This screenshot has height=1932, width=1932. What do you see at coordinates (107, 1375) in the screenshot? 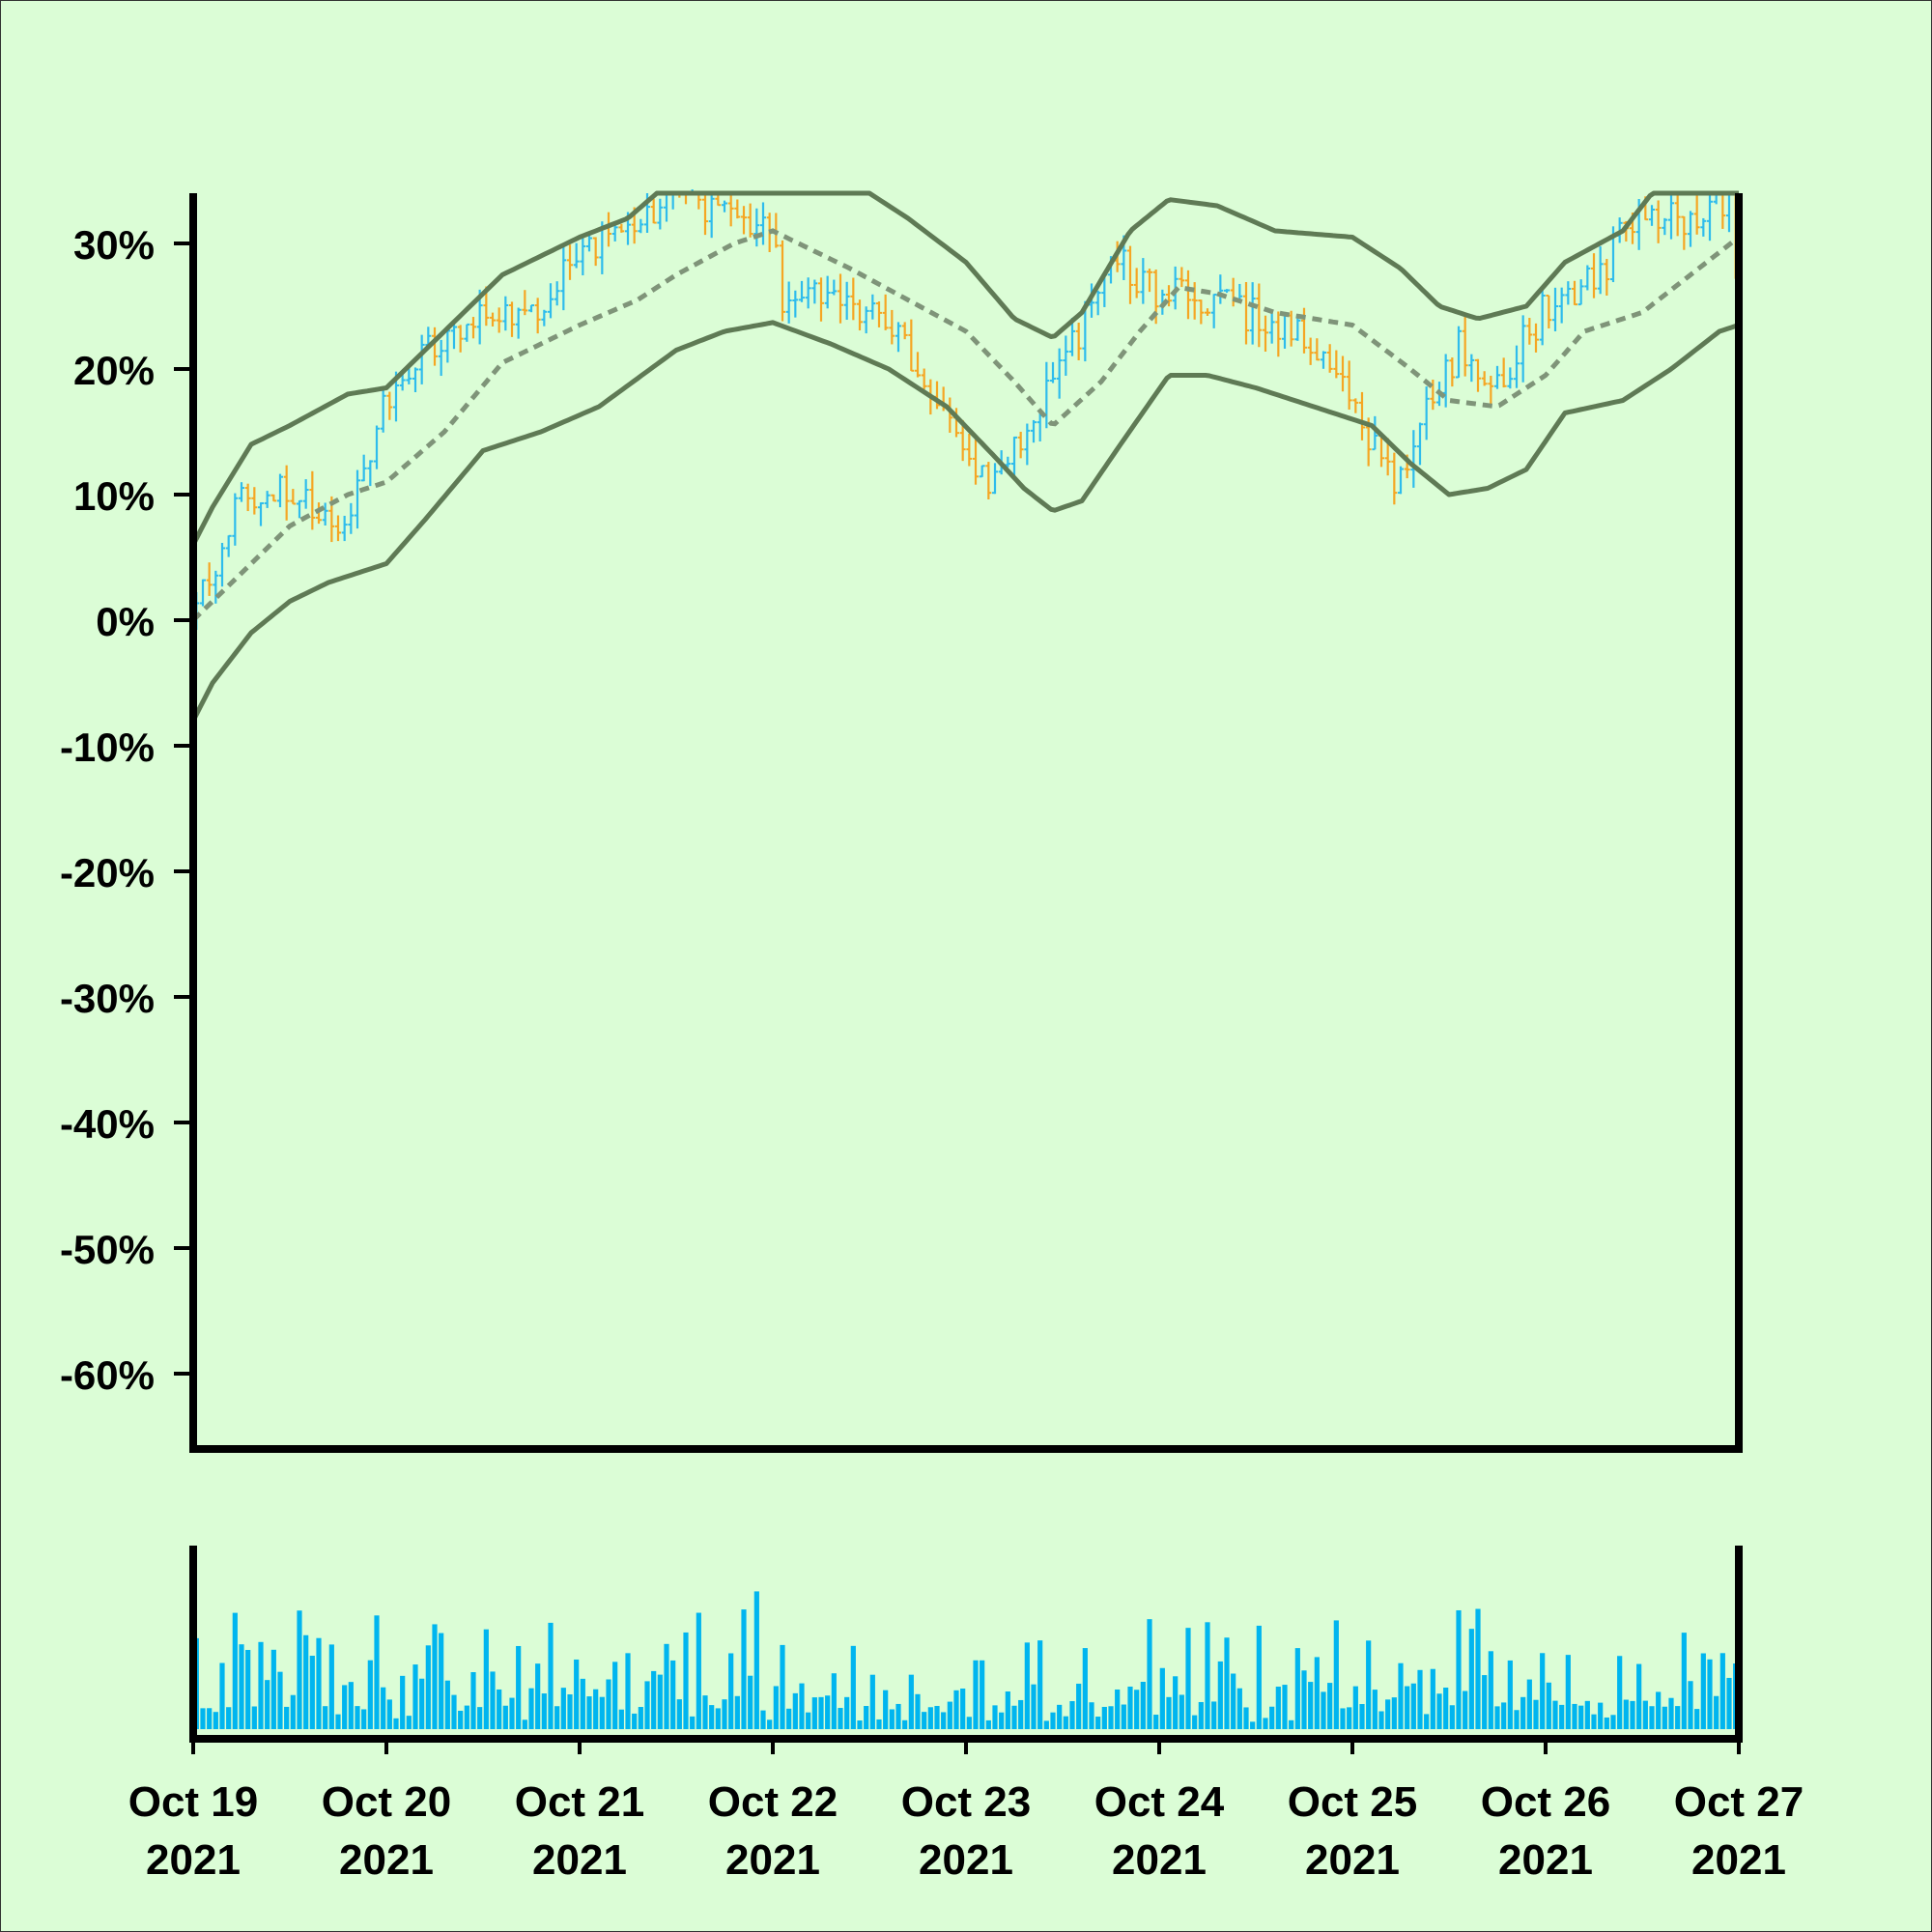
I see `y-tick-label: -60%` at bounding box center [107, 1375].